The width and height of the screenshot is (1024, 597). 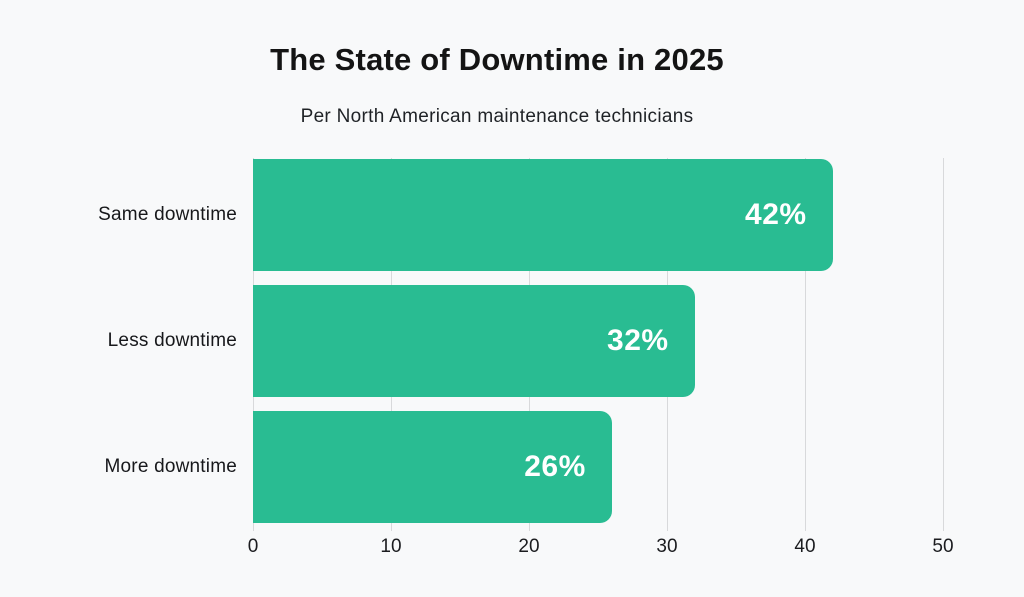 What do you see at coordinates (943, 546) in the screenshot?
I see `x-tick-label: 50` at bounding box center [943, 546].